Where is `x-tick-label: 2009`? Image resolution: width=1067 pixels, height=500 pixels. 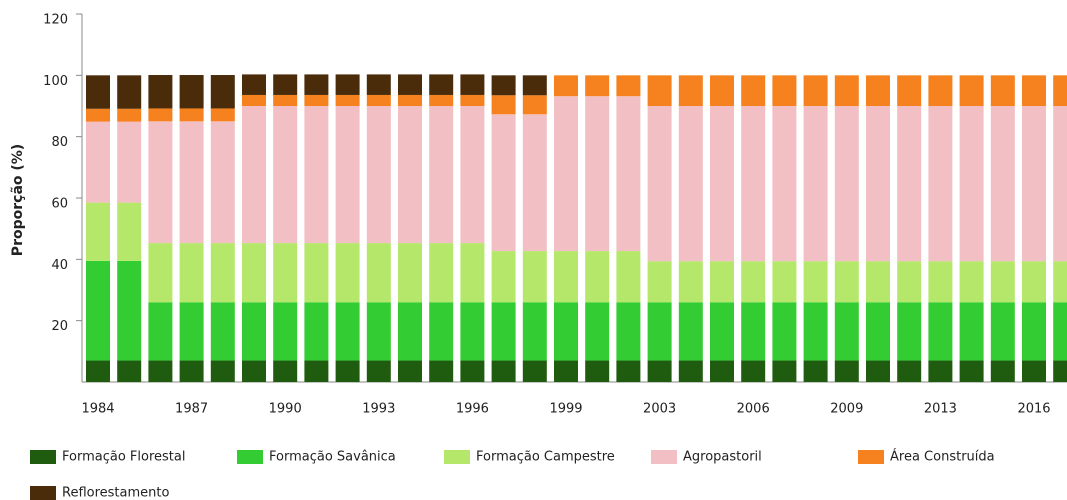
x-tick-label: 2009 is located at coordinates (846, 409).